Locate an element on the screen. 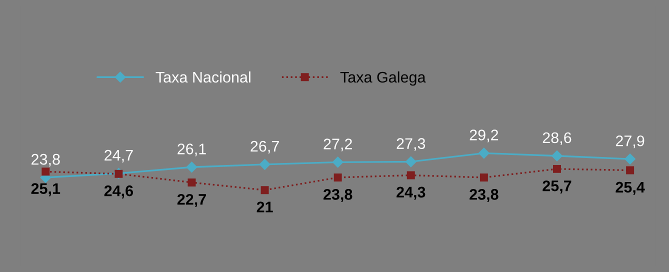  data-label: 25,4 is located at coordinates (630, 188).